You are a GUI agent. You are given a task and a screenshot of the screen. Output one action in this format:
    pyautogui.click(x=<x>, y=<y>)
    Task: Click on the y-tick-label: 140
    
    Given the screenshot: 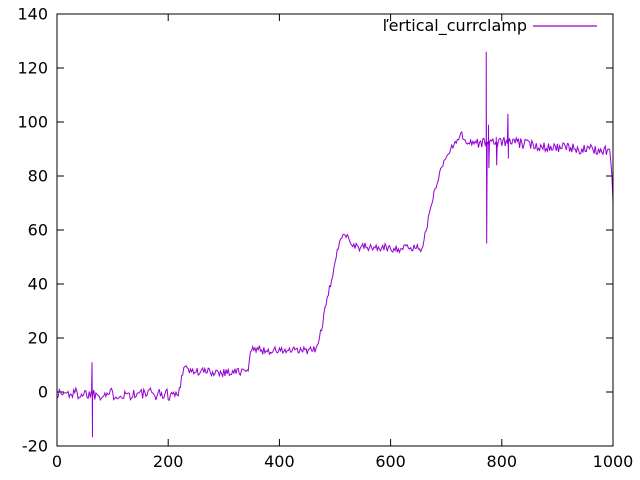 What is the action you would take?
    pyautogui.click(x=32, y=14)
    